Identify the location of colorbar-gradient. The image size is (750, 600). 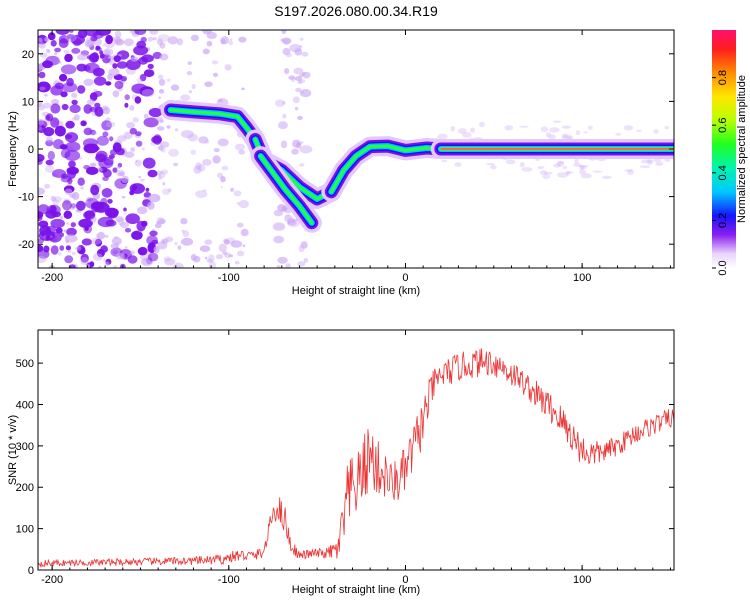
(724, 149).